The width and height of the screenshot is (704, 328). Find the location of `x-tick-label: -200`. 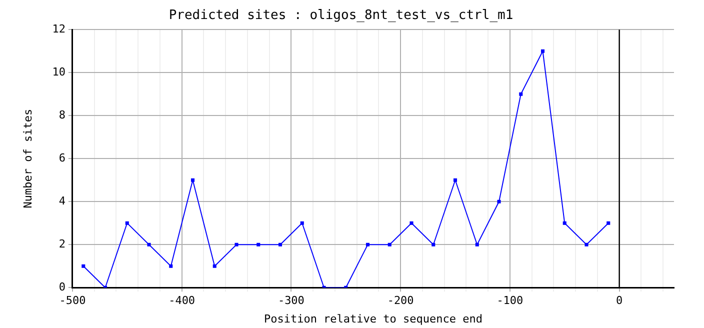

x-tick-label: -200 is located at coordinates (400, 301).